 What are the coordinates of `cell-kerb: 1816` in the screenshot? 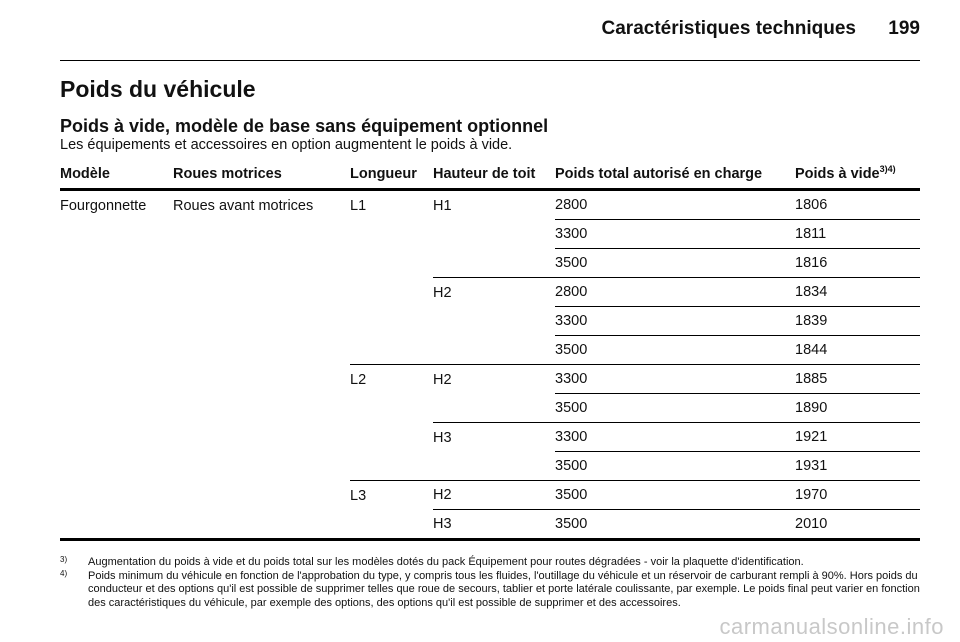 It's located at (857, 263).